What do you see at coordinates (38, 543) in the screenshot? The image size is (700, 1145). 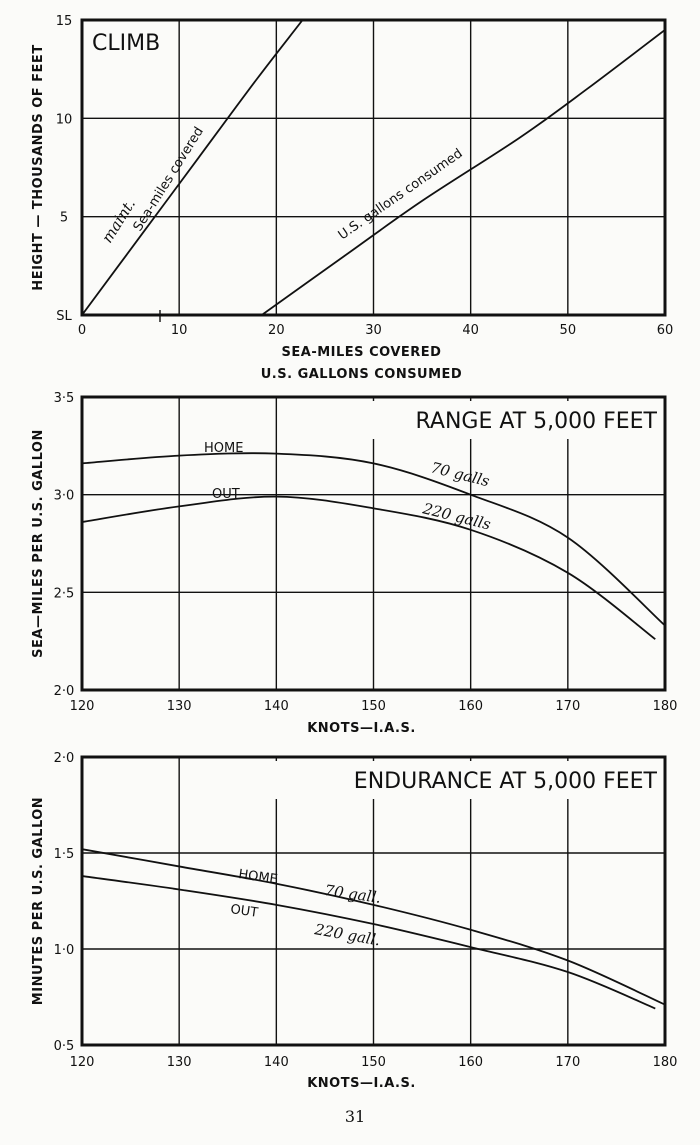 I see `y-axis-label: SEA—MILES PER U.S. GALLON` at bounding box center [38, 543].